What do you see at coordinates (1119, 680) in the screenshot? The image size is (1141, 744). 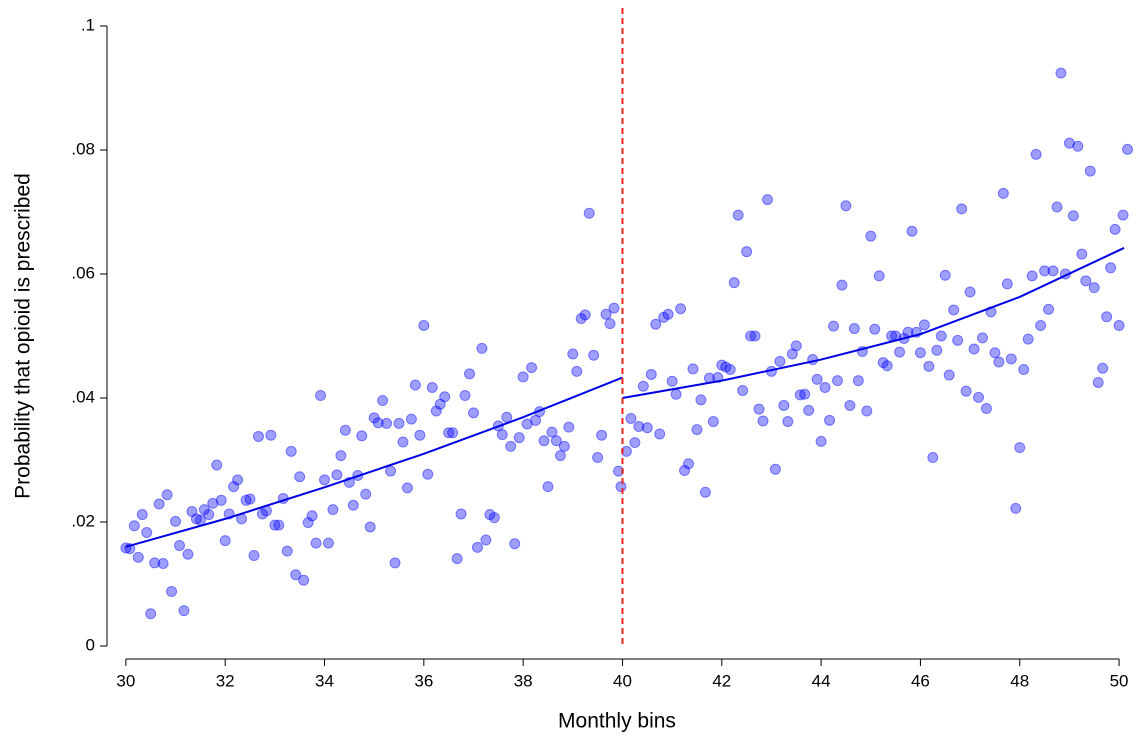 I see `x-tick-label: 50` at bounding box center [1119, 680].